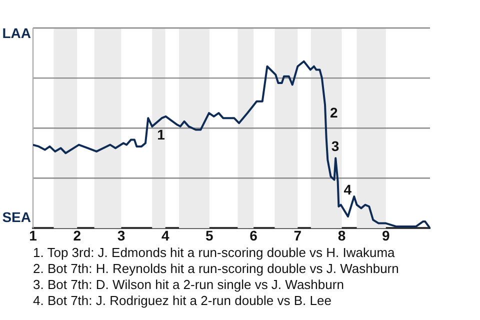  I want to click on annotation: 1, so click(161, 134).